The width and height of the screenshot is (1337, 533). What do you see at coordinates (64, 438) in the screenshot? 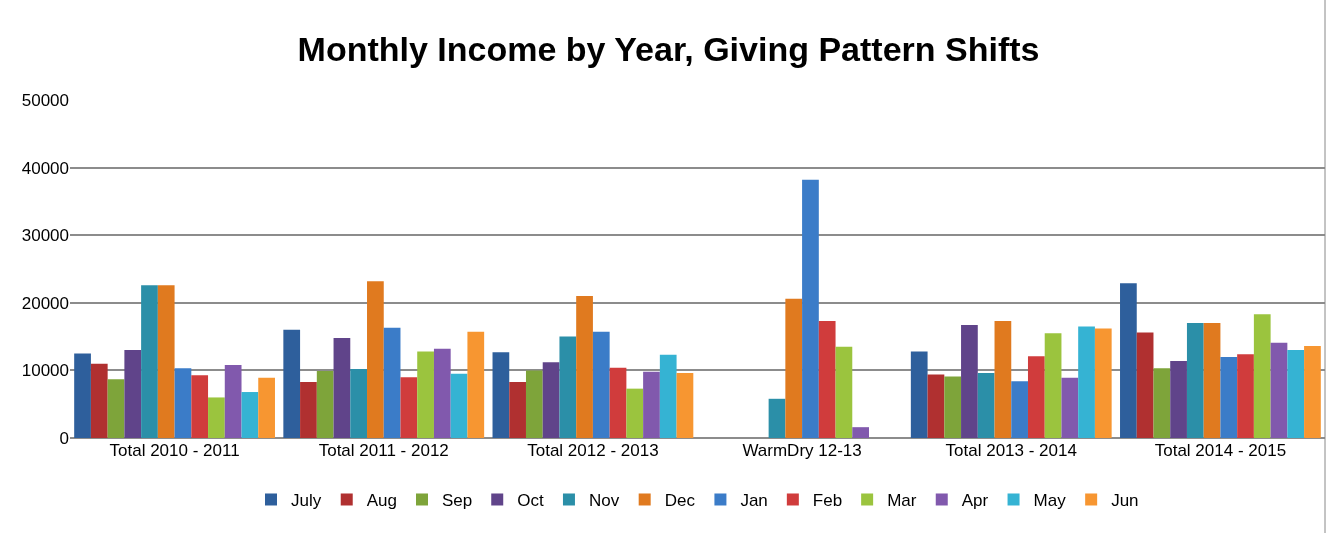
I see `y-tick-label: 0` at bounding box center [64, 438].